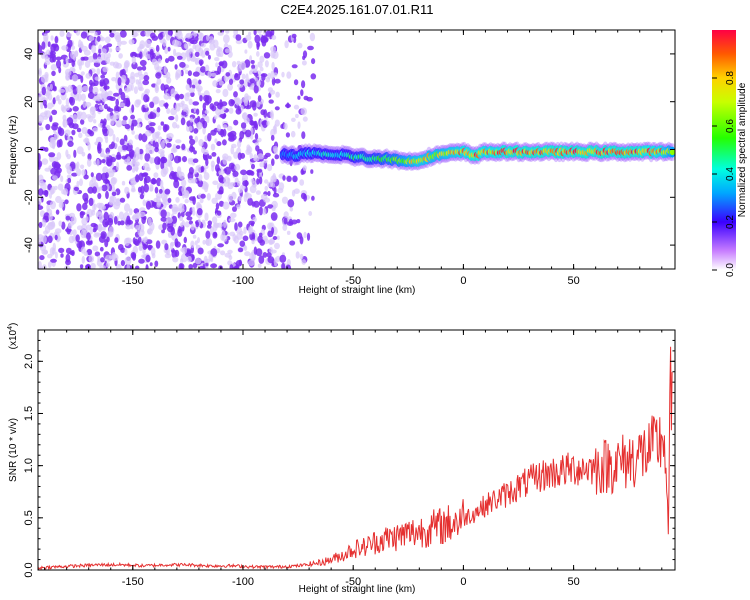 The height and width of the screenshot is (600, 750). I want to click on y-tick-label: 0, so click(29, 149).